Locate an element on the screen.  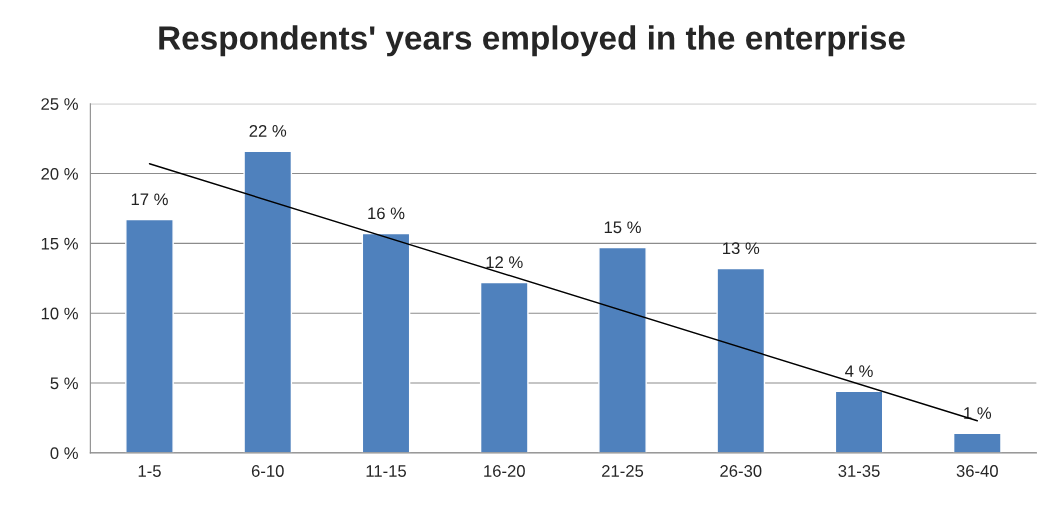
x-tick-label: 1-5 is located at coordinates (149, 471).